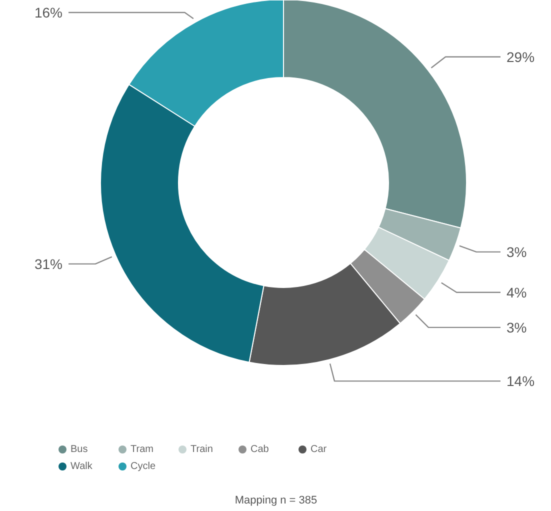 This screenshot has width=551, height=511. Describe the element at coordinates (48, 12) in the screenshot. I see `data-label: 16%` at that location.